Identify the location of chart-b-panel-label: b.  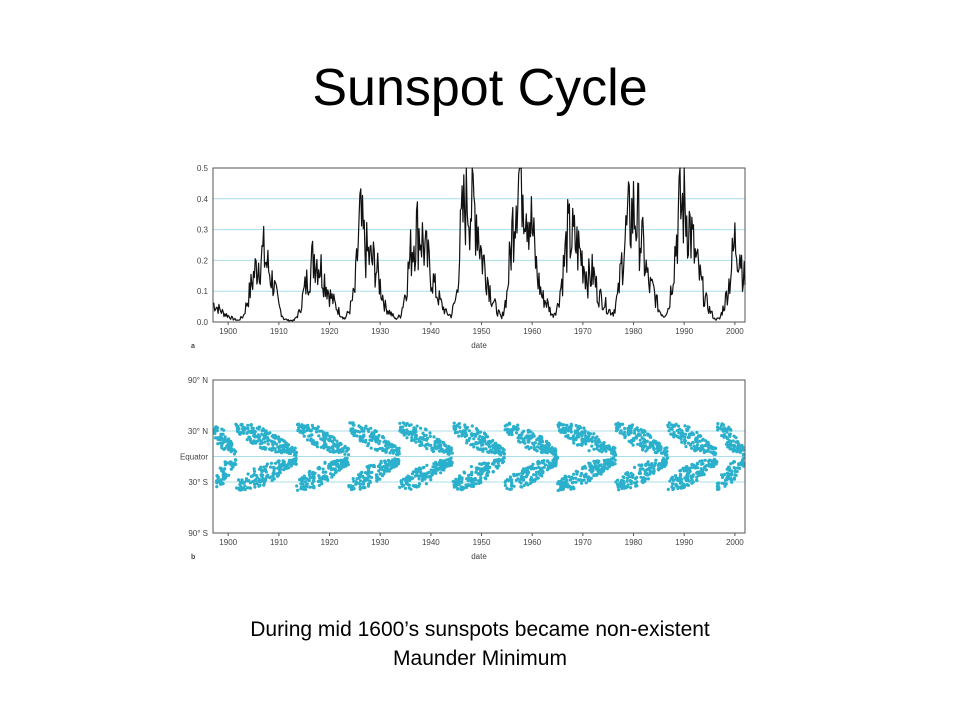
(193, 557).